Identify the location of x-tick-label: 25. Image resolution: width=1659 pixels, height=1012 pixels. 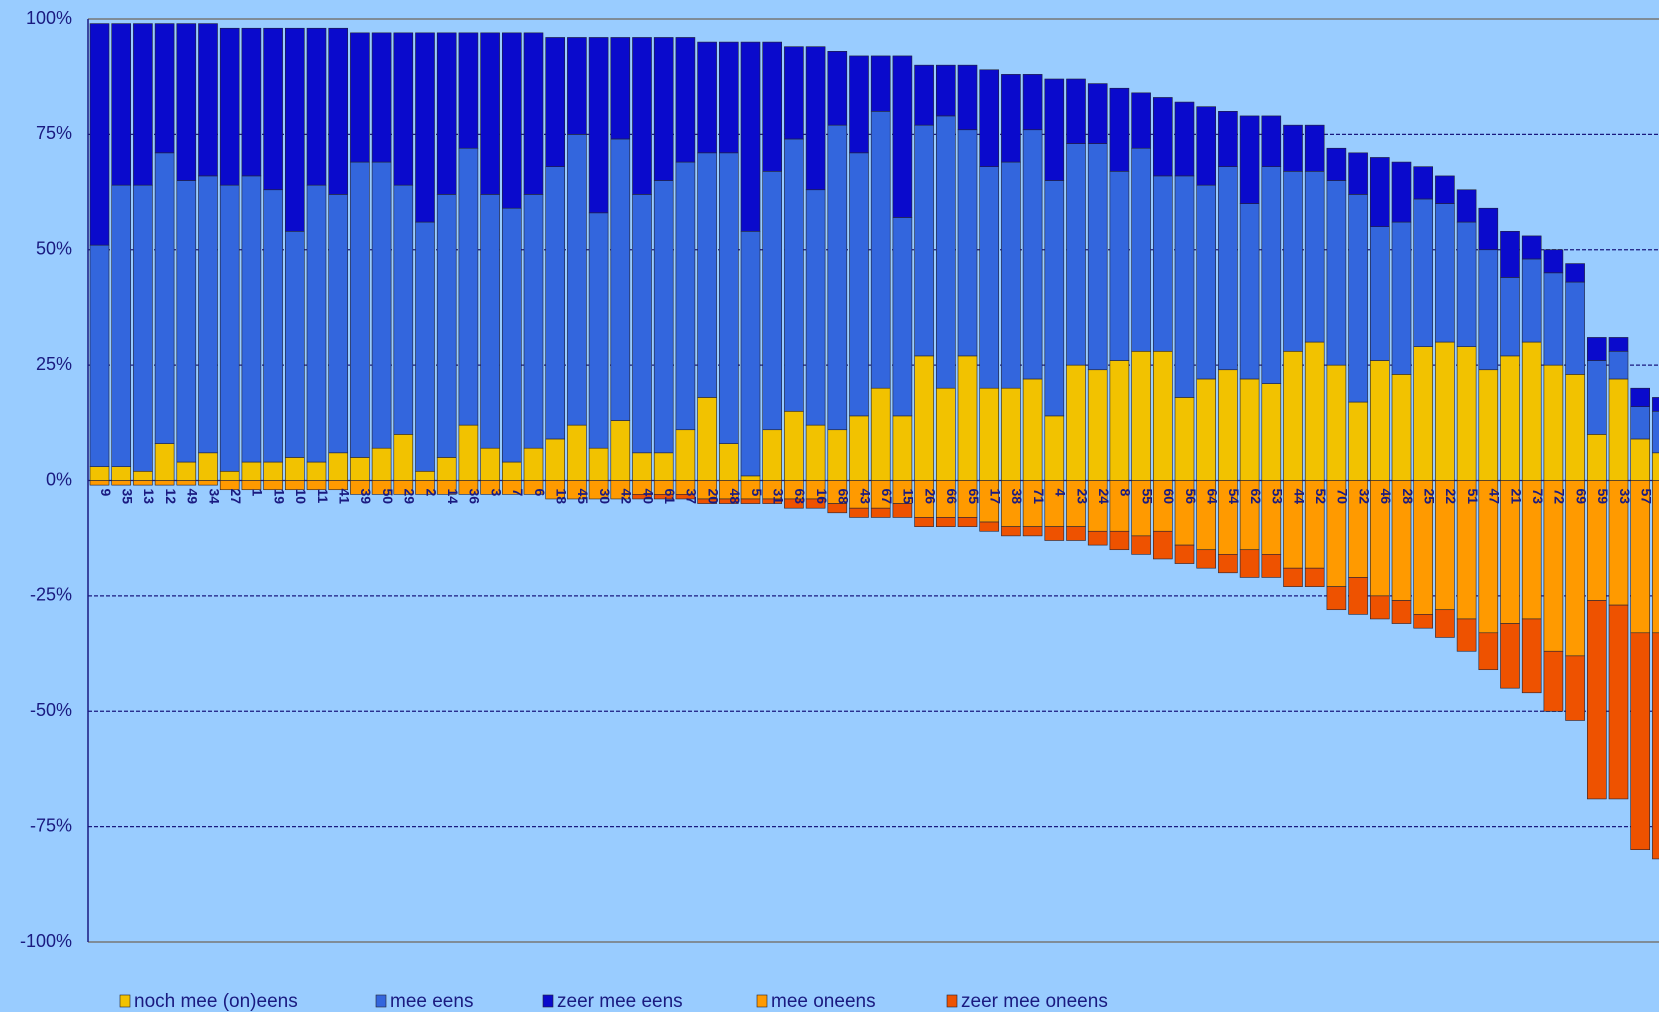
(1429, 497).